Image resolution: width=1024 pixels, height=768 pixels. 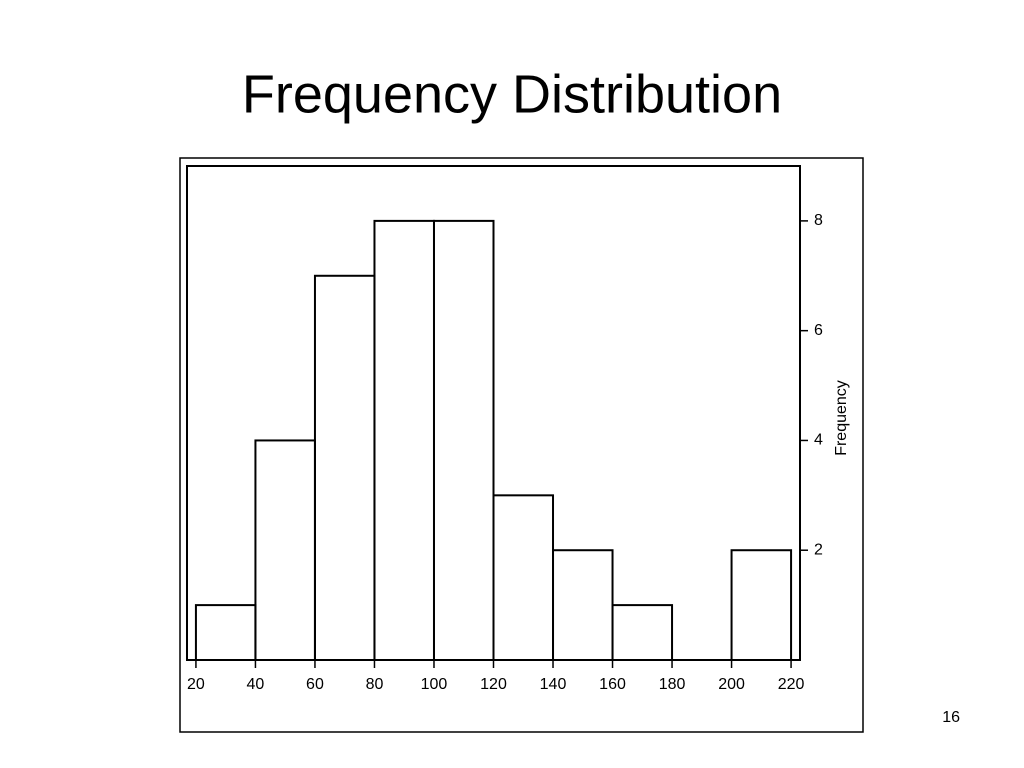 What do you see at coordinates (512, 94) in the screenshot?
I see `slide-title: Frequency Distribution` at bounding box center [512, 94].